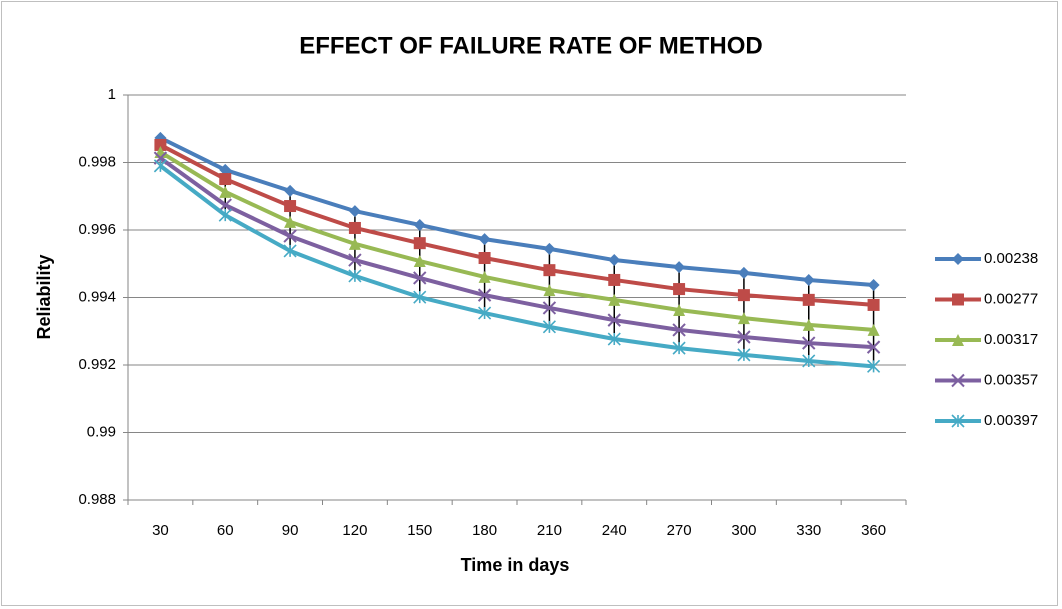  What do you see at coordinates (484, 530) in the screenshot?
I see `x-tick-label: 180` at bounding box center [484, 530].